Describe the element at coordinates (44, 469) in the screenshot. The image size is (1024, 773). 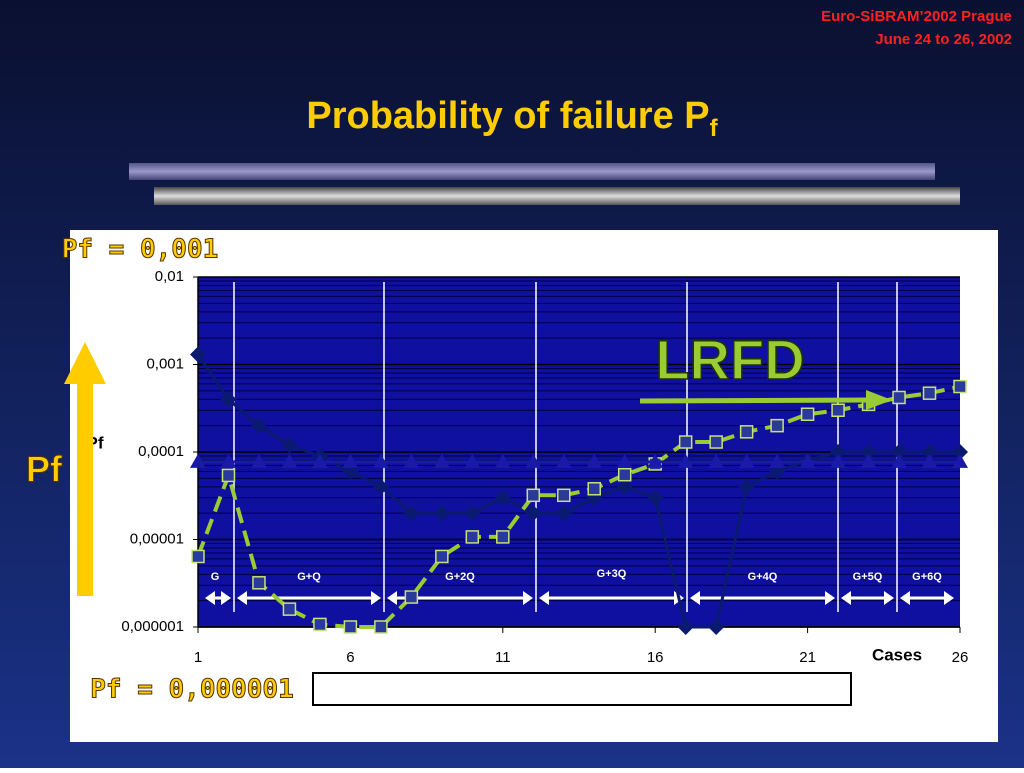
I see `annotation: Pf` at that location.